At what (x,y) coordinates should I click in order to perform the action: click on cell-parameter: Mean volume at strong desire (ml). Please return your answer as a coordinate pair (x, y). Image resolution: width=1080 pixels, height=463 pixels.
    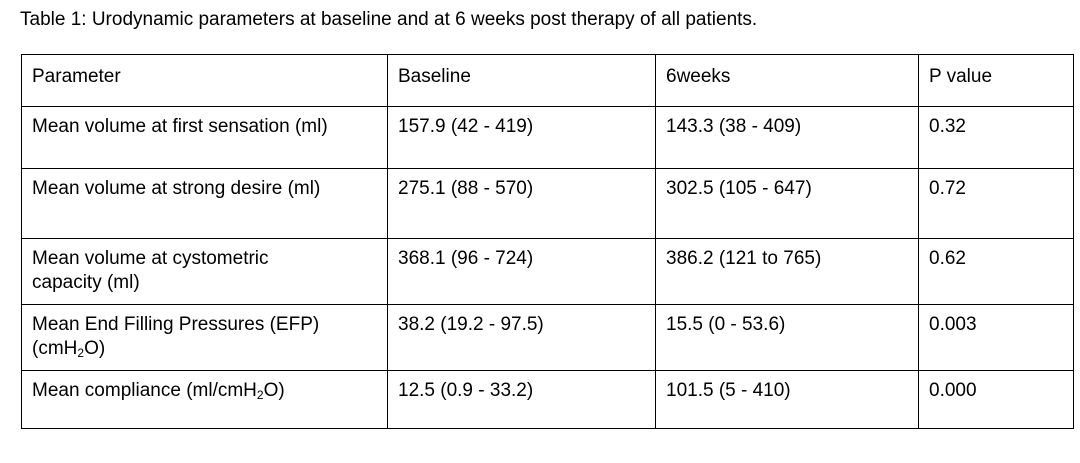
    Looking at the image, I should click on (204, 203).